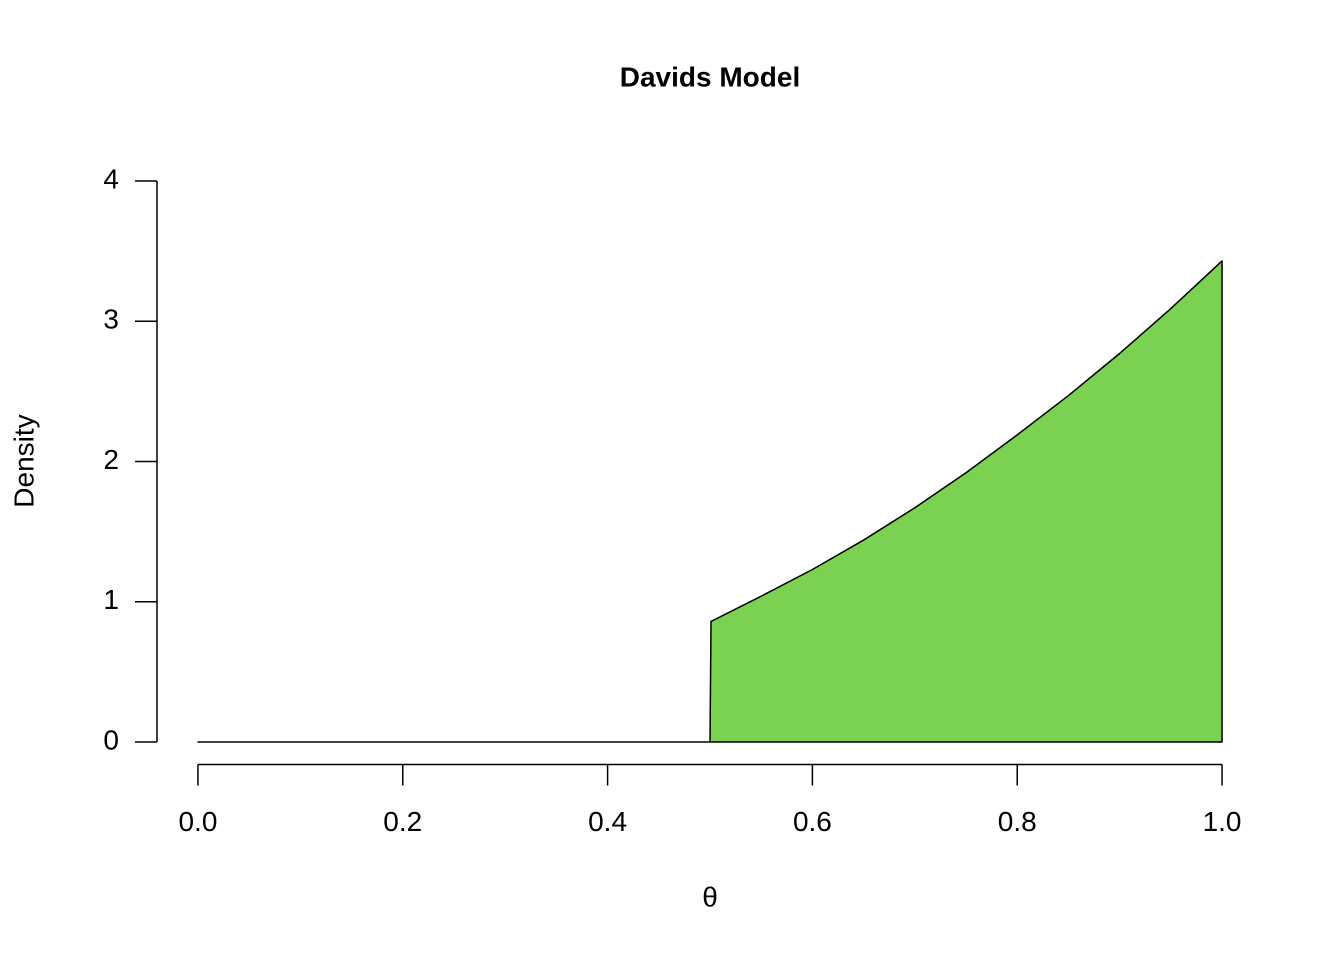  What do you see at coordinates (1222, 821) in the screenshot?
I see `x-tick-label: 1.0` at bounding box center [1222, 821].